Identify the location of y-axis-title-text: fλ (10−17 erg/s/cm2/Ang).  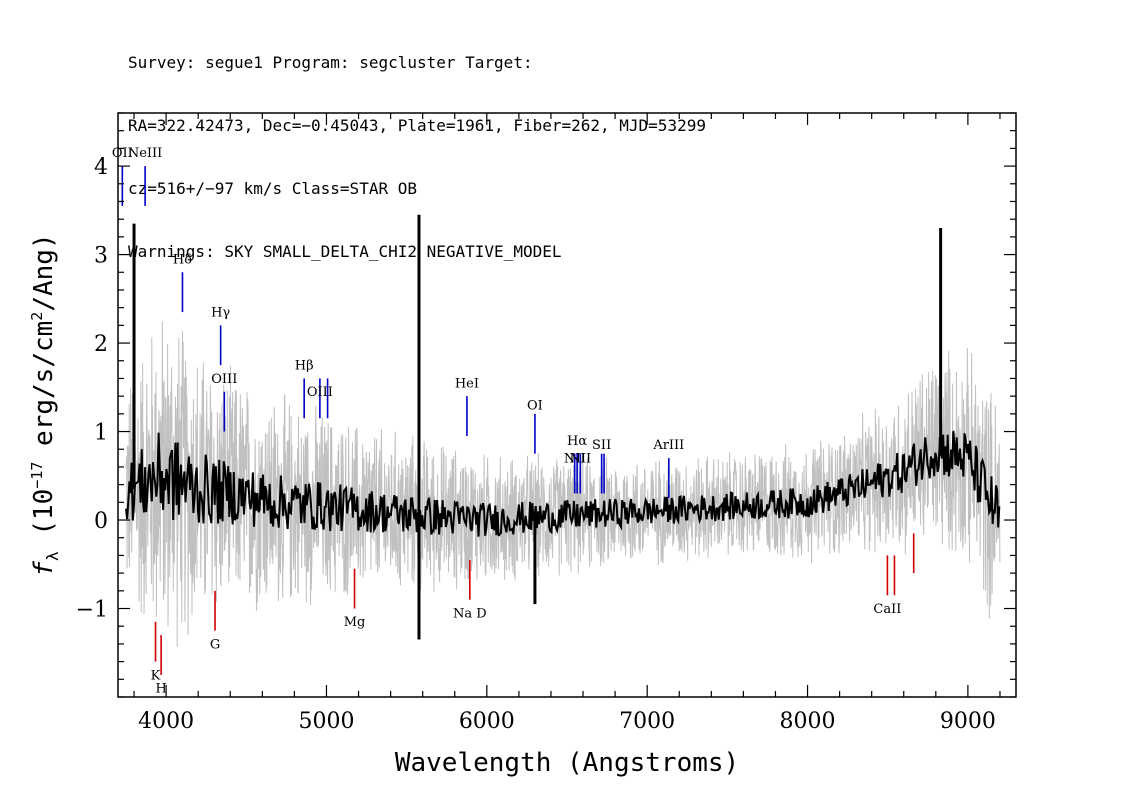
(45, 404).